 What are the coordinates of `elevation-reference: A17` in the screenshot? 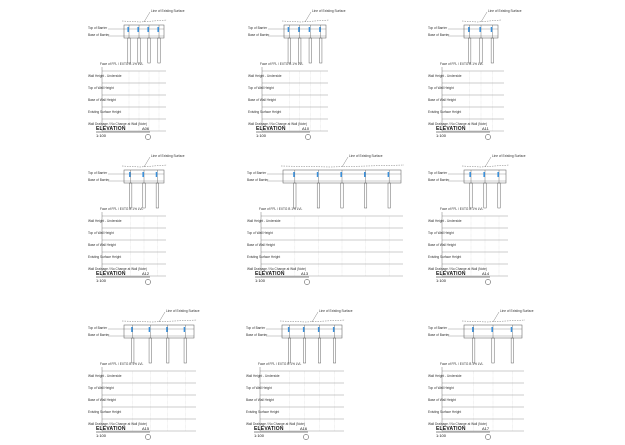 It's located at (486, 428).